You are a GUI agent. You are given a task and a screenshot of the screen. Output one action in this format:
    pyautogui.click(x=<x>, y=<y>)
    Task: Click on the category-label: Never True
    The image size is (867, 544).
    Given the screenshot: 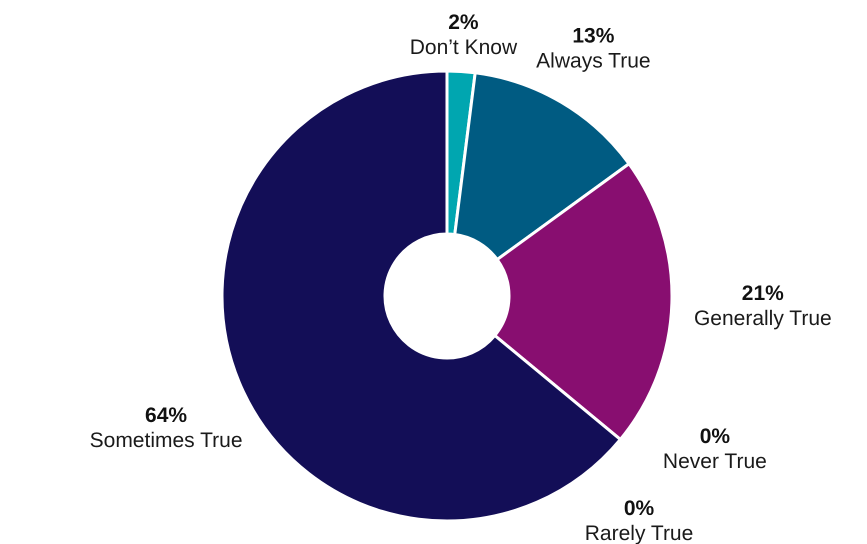 What is the action you would take?
    pyautogui.click(x=714, y=461)
    